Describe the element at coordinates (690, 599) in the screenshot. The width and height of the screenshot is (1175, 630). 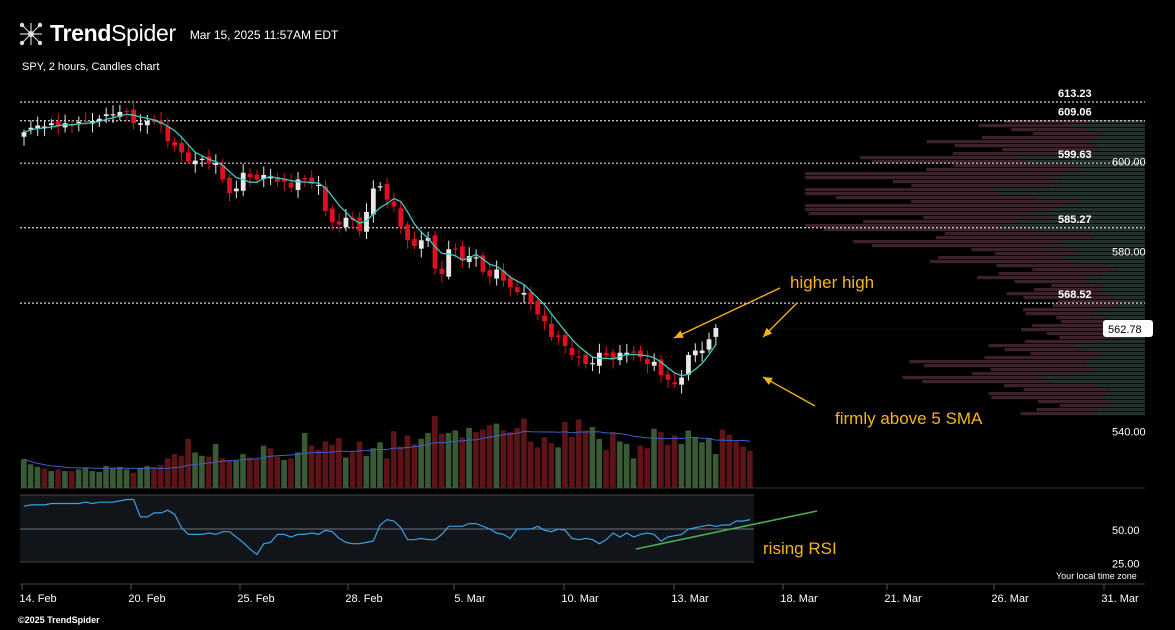
I see `x-tick-label: 13. Mar` at that location.